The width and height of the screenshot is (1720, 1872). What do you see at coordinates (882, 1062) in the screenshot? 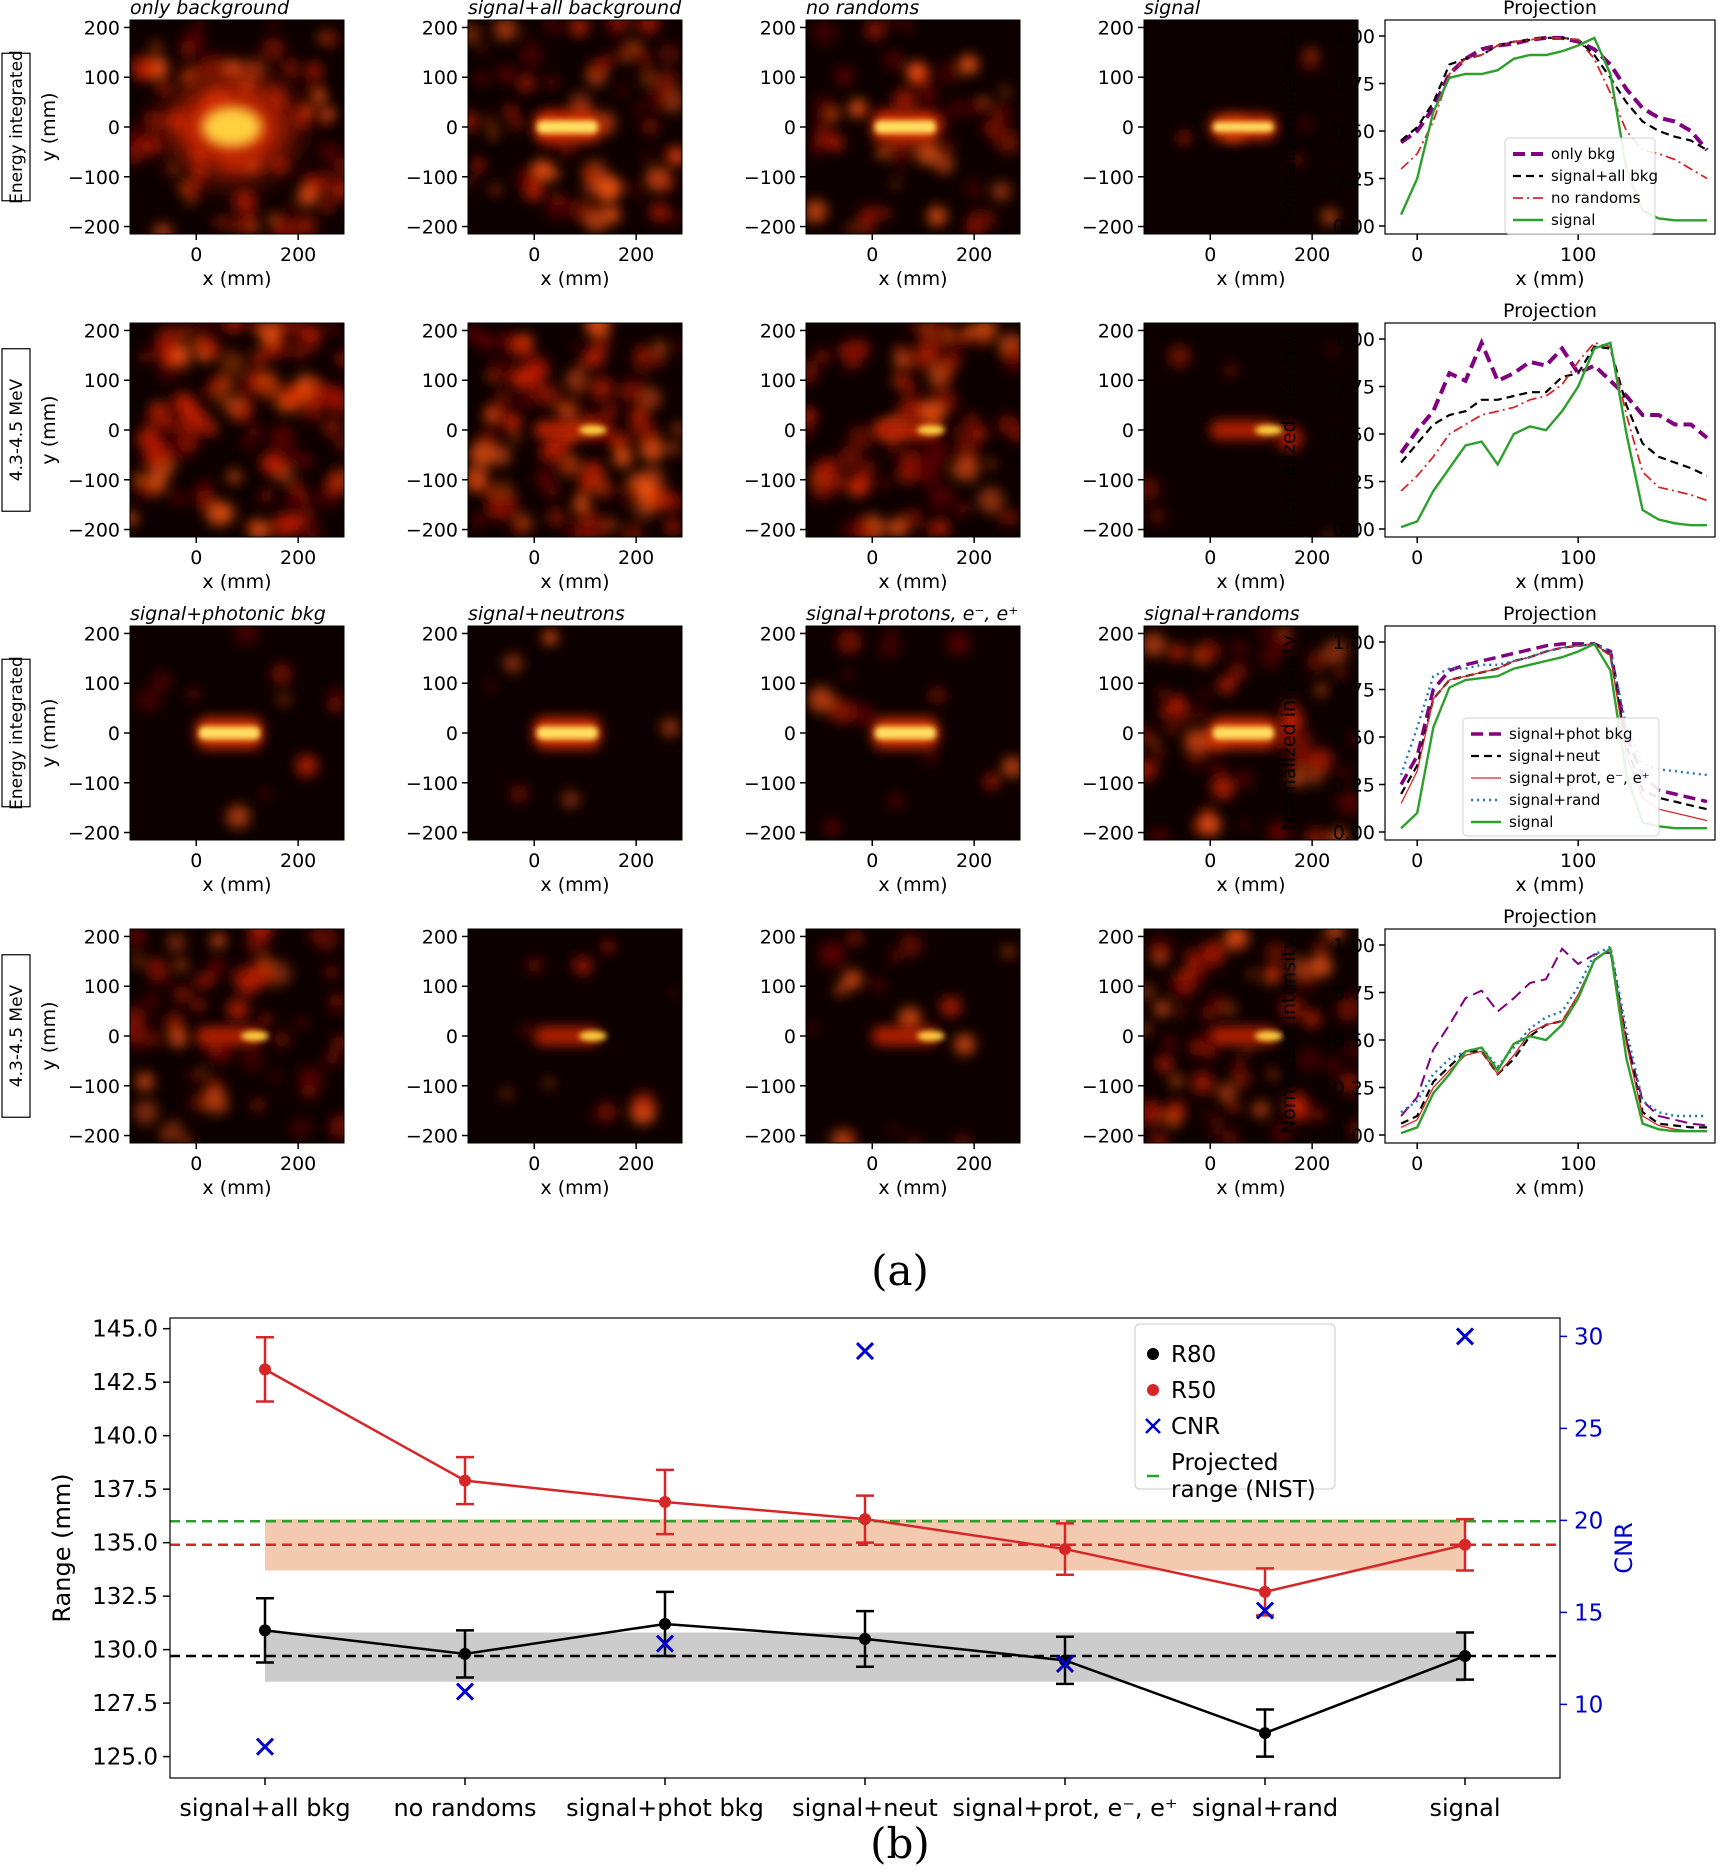
I see `heatmap-r4-c3: 200 100 0 −100 −200 0 200 x (mm)` at bounding box center [882, 1062].